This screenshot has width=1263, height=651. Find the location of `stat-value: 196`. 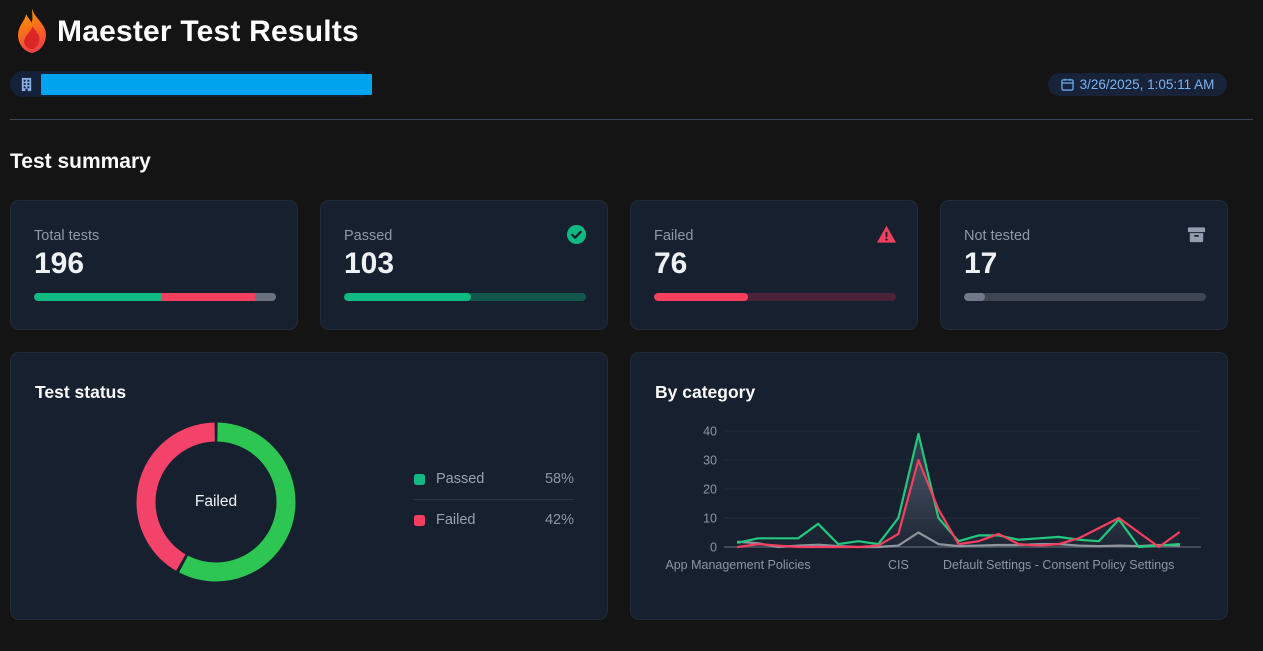

stat-value: 196 is located at coordinates (59, 263).